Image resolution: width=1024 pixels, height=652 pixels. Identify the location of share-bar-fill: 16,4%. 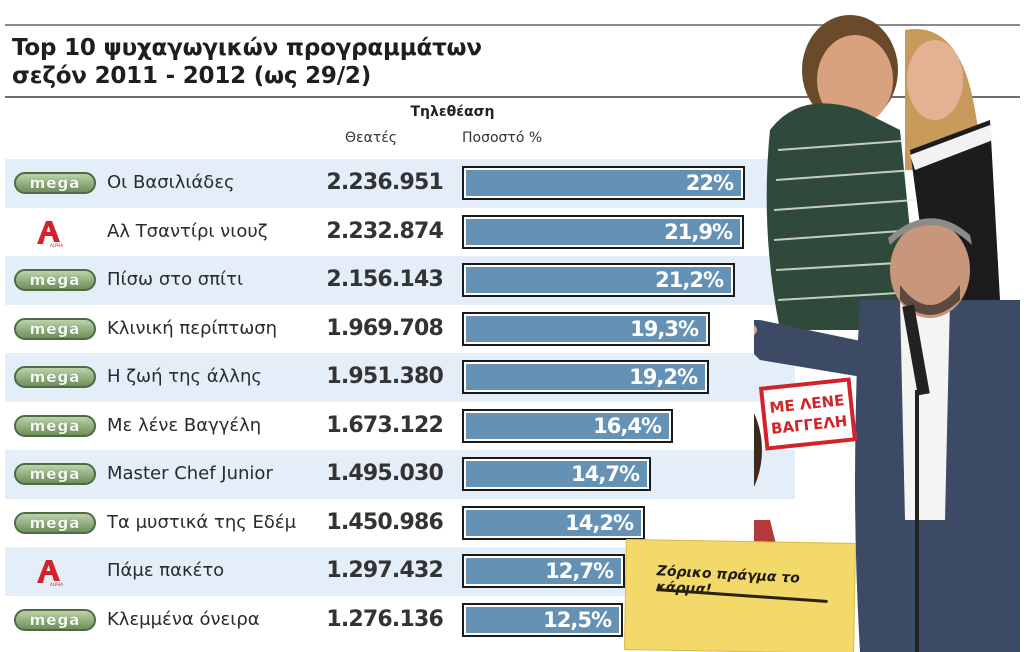
(567, 425).